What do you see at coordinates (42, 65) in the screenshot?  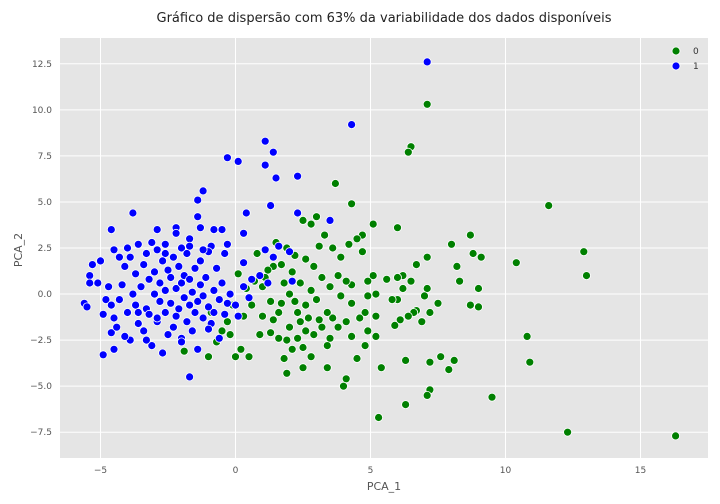 I see `y-tick-label: 12.5` at bounding box center [42, 65].